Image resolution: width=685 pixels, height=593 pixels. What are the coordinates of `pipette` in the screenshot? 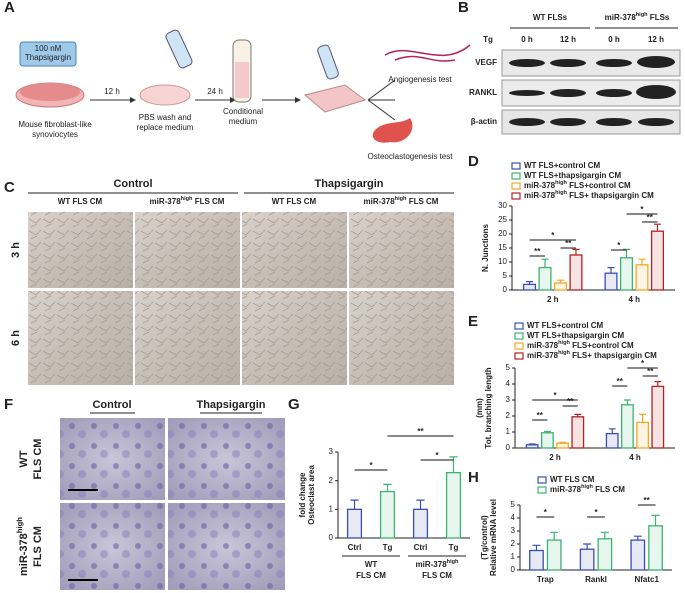 It's located at (328, 62).